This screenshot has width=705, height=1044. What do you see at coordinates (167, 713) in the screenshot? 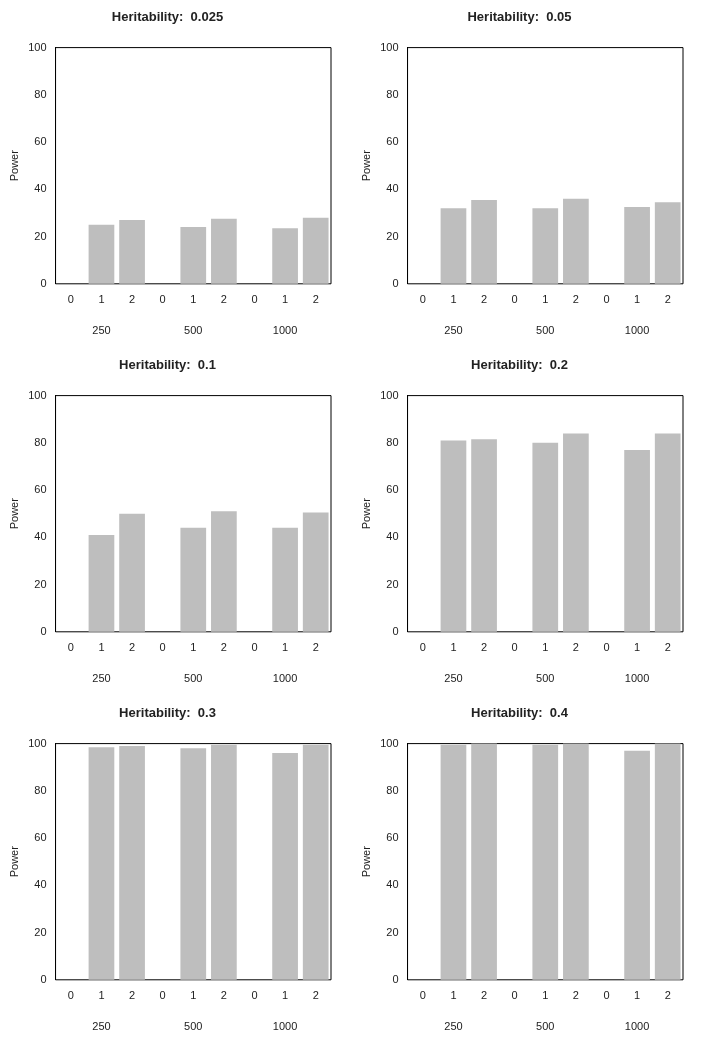
I see `chart-title: Heritability: 0.3` at bounding box center [167, 713].